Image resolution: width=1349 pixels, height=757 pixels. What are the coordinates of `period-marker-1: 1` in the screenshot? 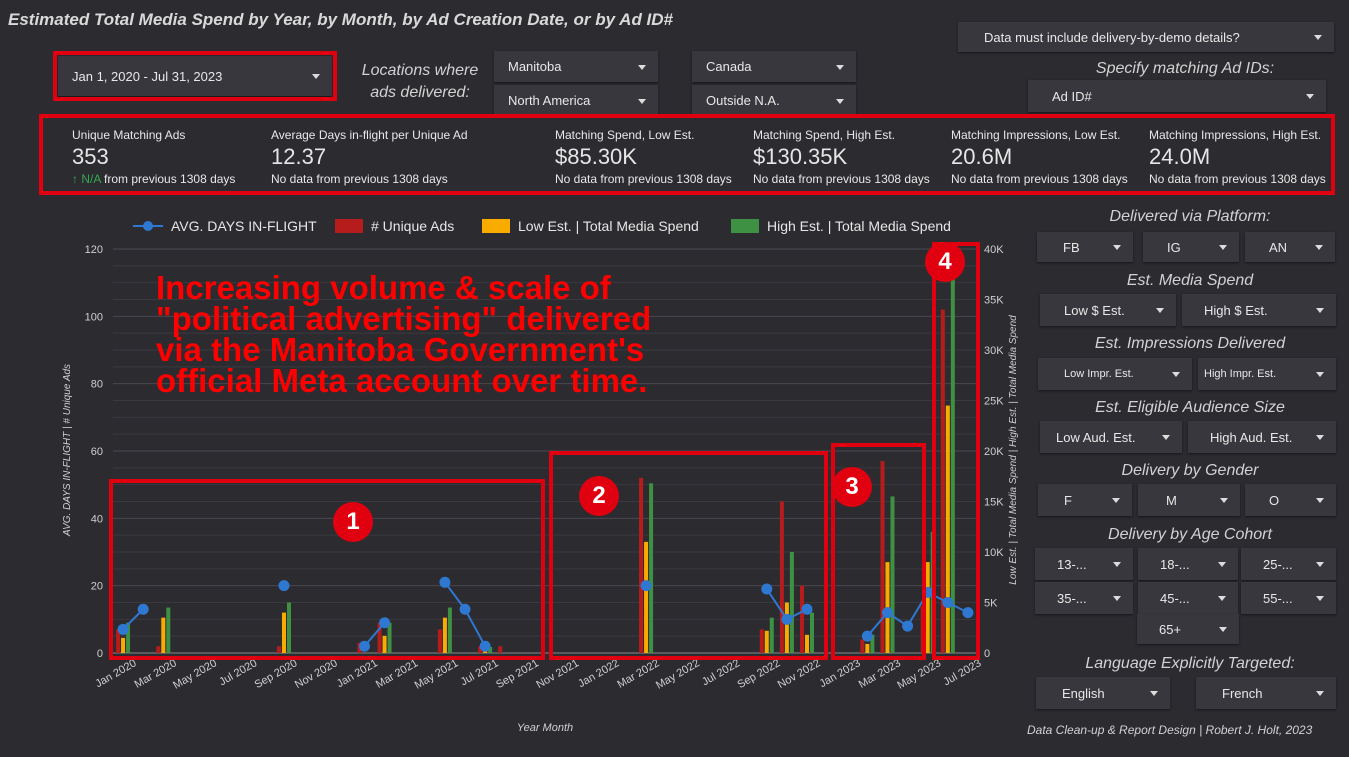 It's located at (353, 522).